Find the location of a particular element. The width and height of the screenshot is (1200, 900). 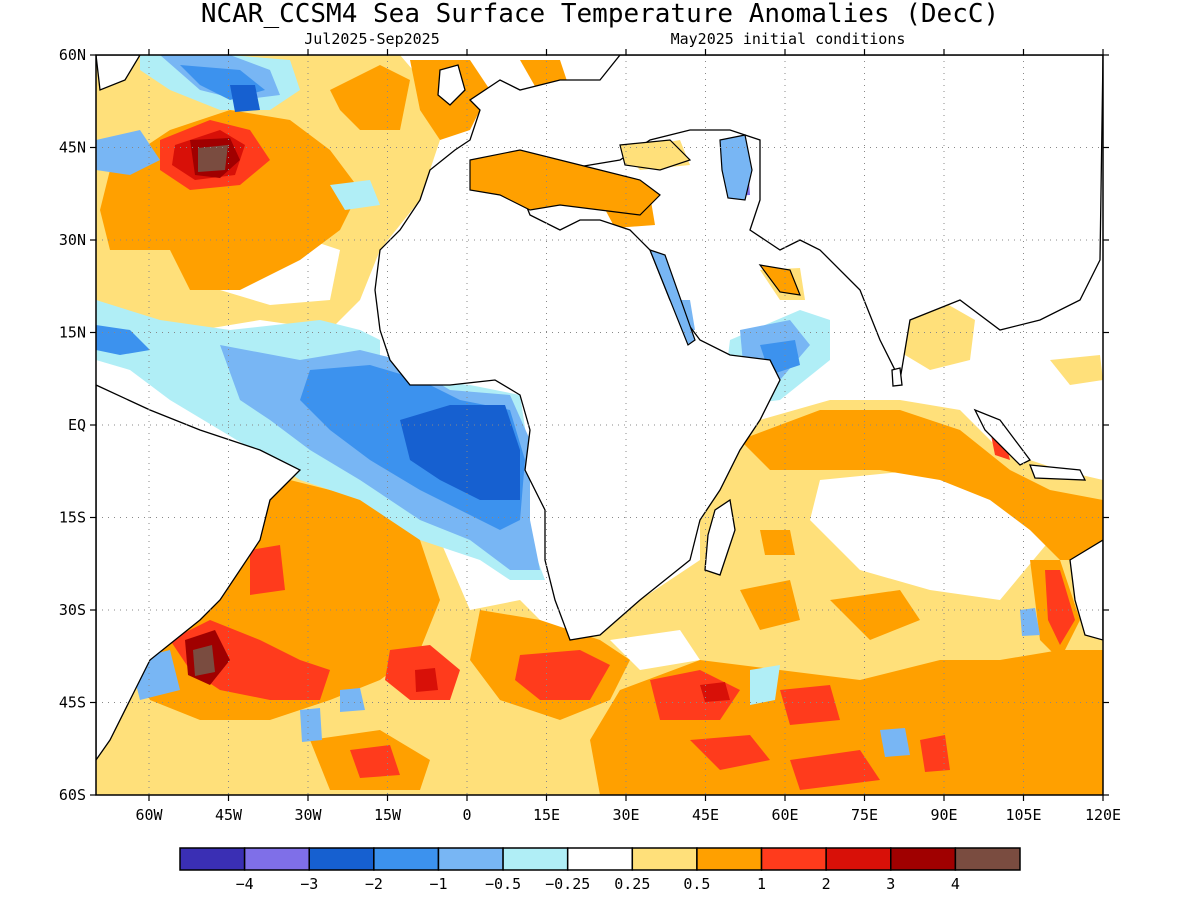

caspian-sea is located at coordinates (736, 167).